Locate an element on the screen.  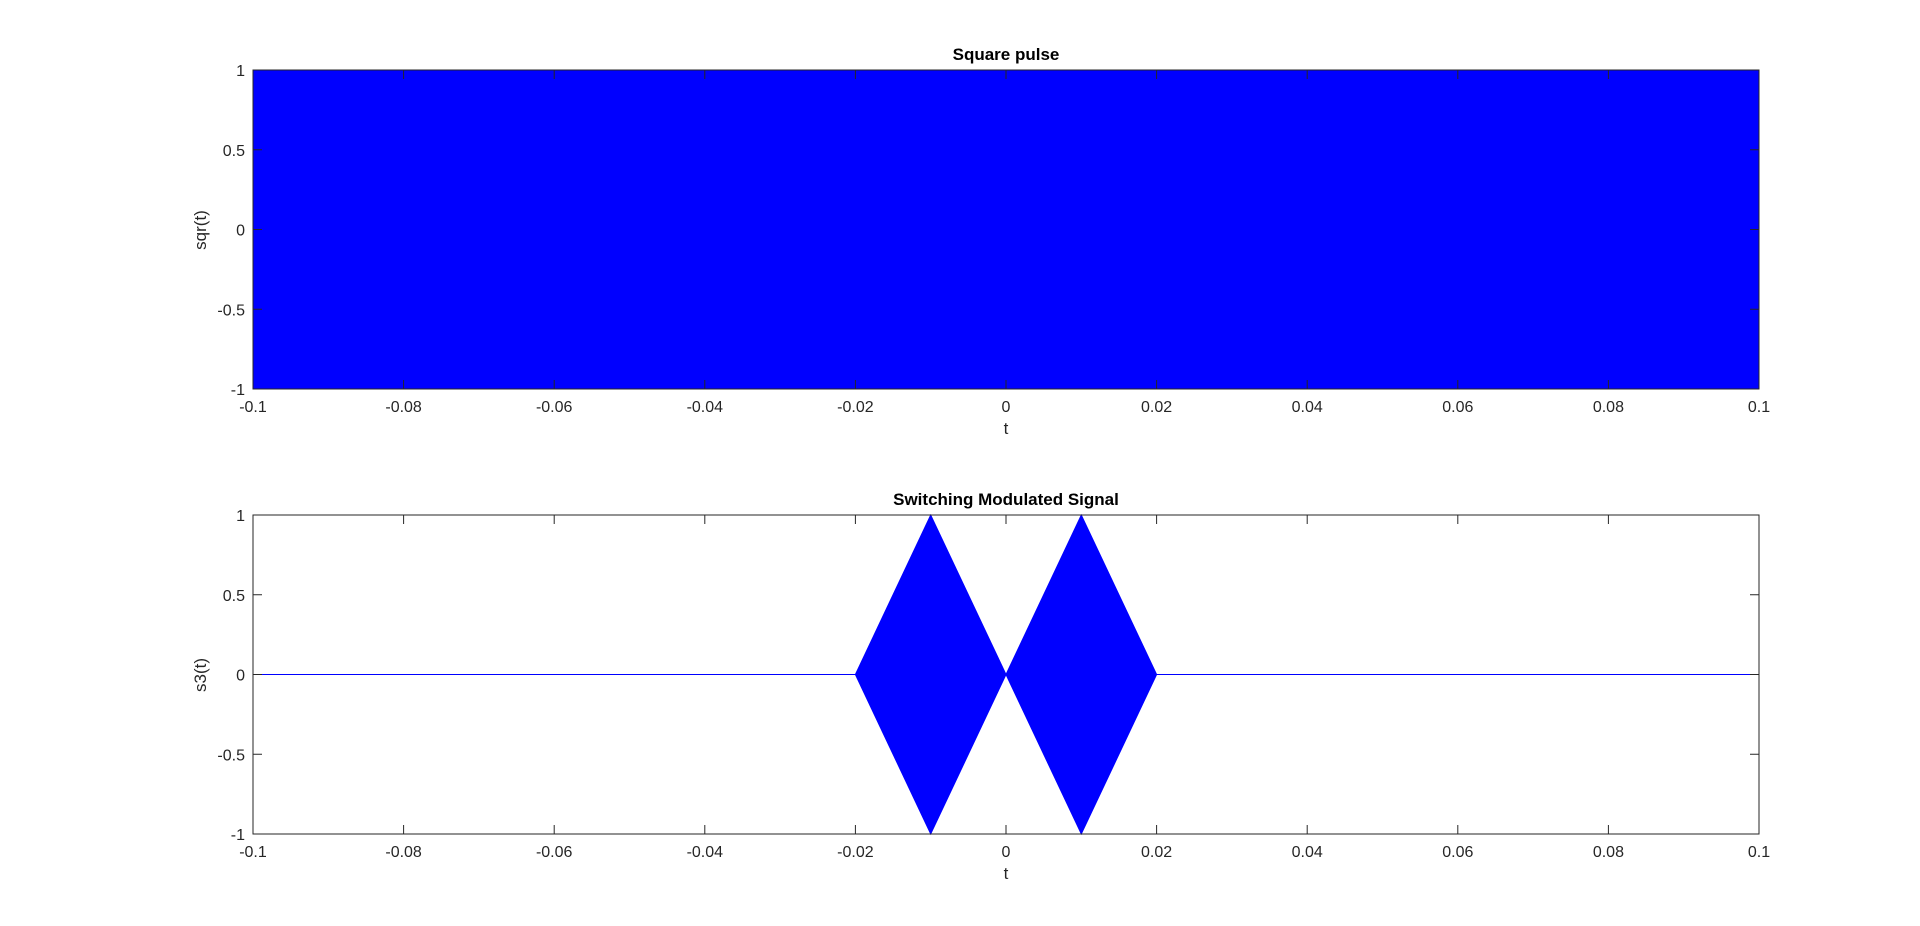
plot-title: Switching Modulated Signal is located at coordinates (1006, 499).